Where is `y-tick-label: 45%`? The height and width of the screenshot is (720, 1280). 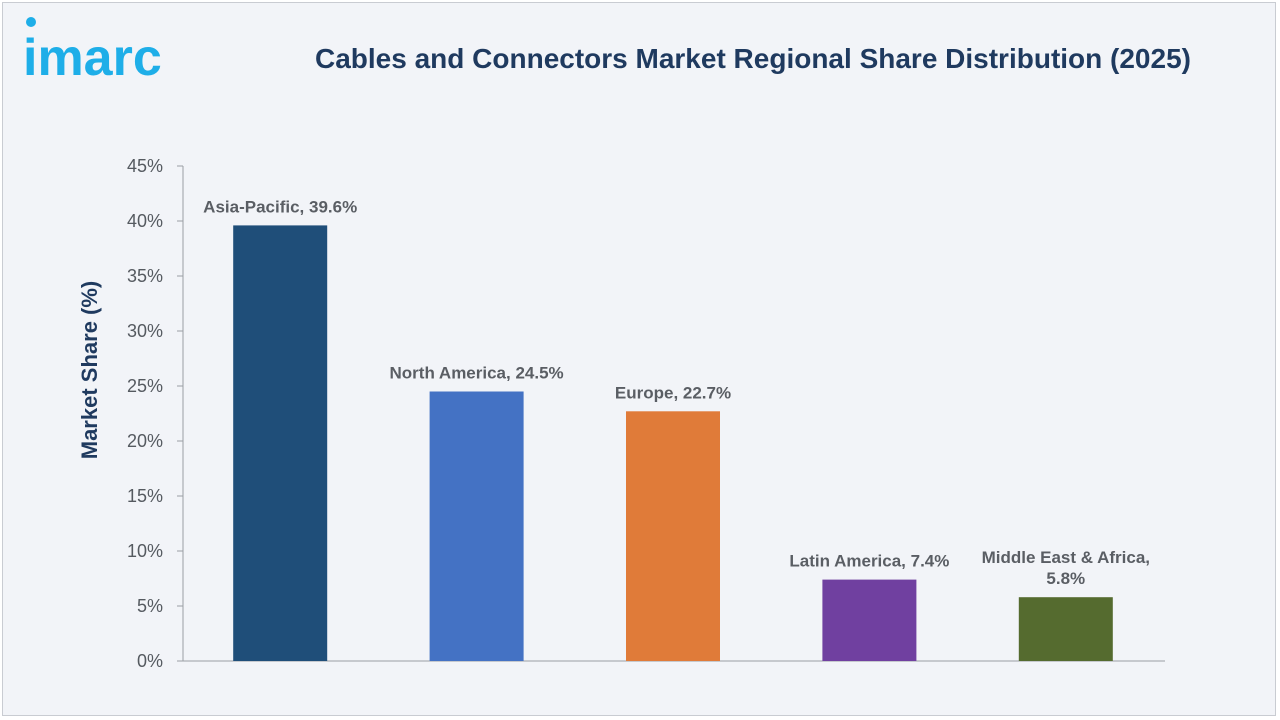 y-tick-label: 45% is located at coordinates (145, 166).